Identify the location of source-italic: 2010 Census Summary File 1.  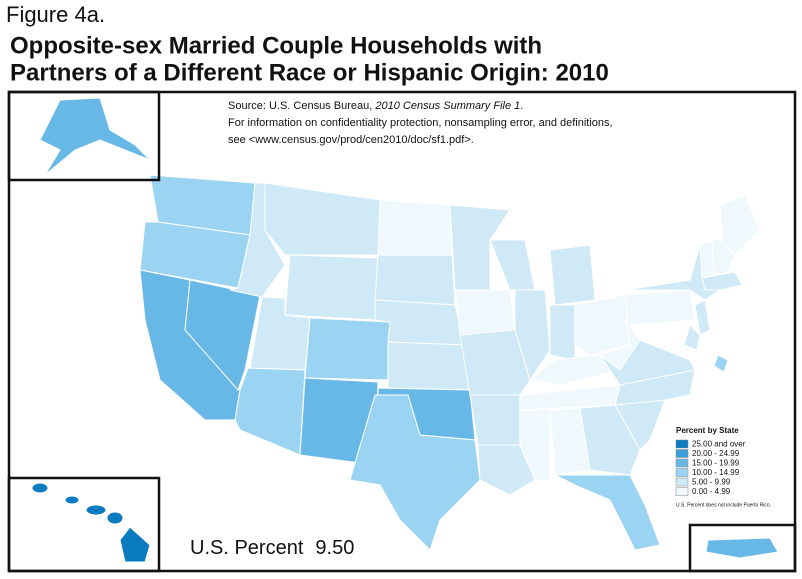
(447, 106).